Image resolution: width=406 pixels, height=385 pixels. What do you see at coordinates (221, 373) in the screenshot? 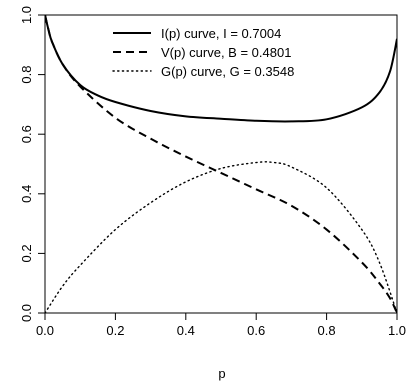
I see `x-axis-title: p` at bounding box center [221, 373].